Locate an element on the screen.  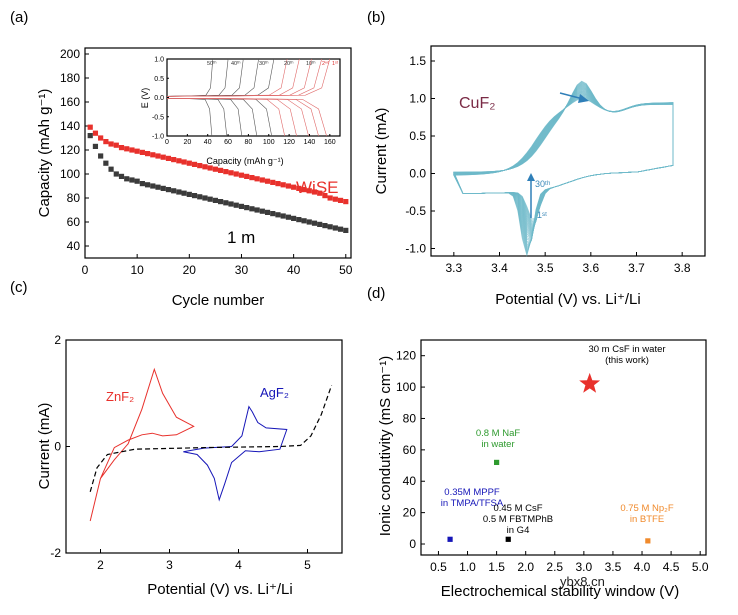
chart-b-xtick-label: 3.4 is located at coordinates (499, 268).